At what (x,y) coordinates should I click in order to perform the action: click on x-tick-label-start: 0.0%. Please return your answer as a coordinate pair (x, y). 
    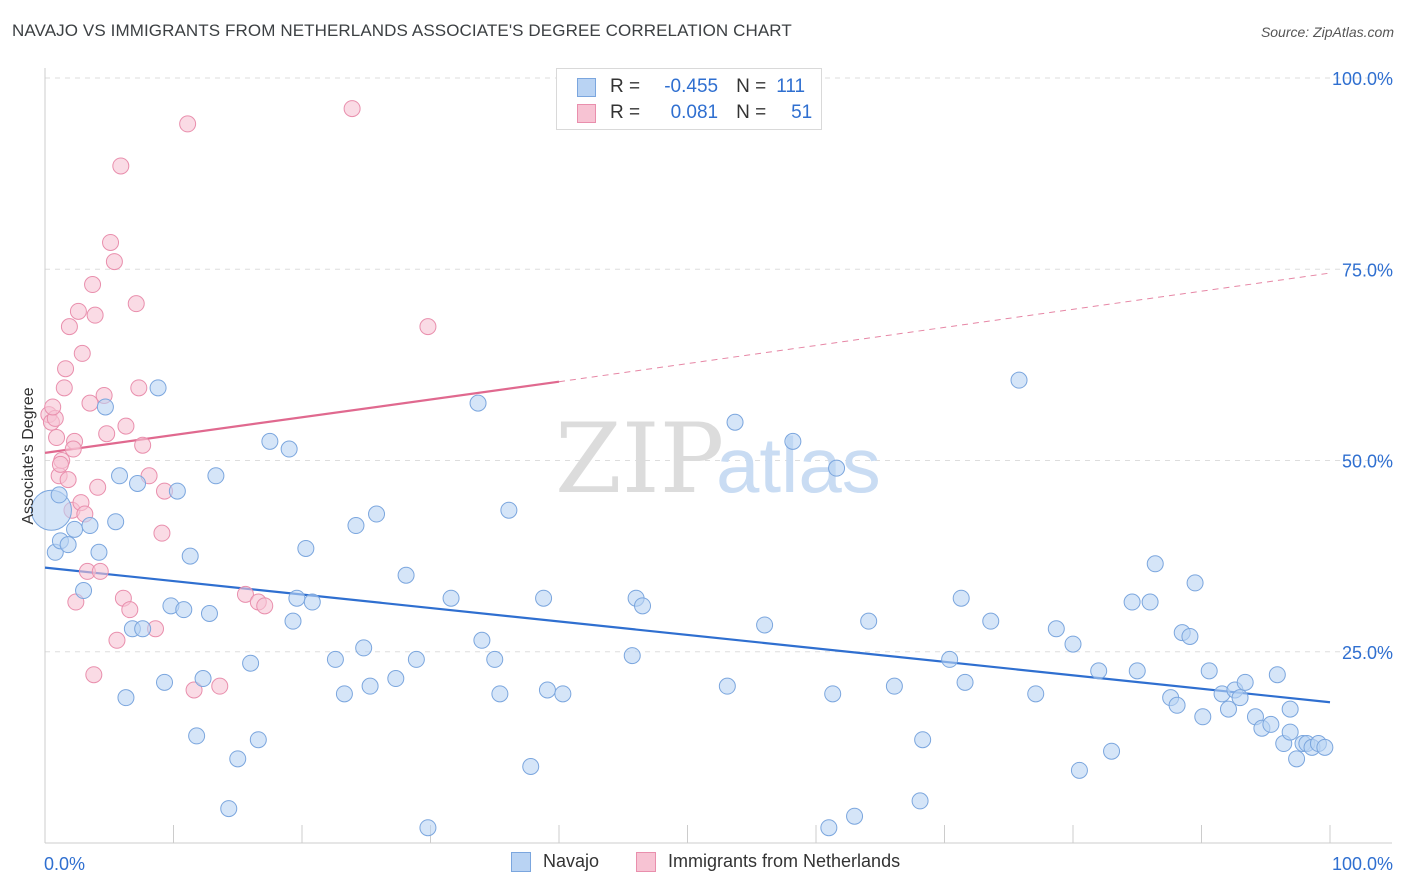
    Looking at the image, I should click on (64, 864).